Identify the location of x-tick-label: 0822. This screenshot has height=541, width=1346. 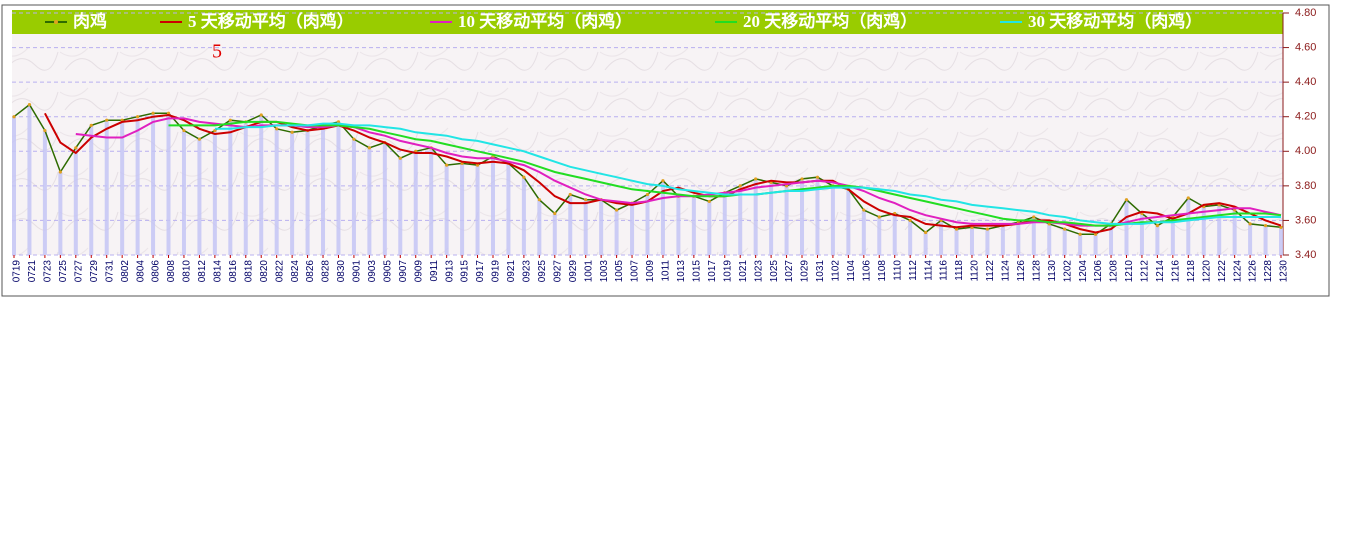
(279, 271).